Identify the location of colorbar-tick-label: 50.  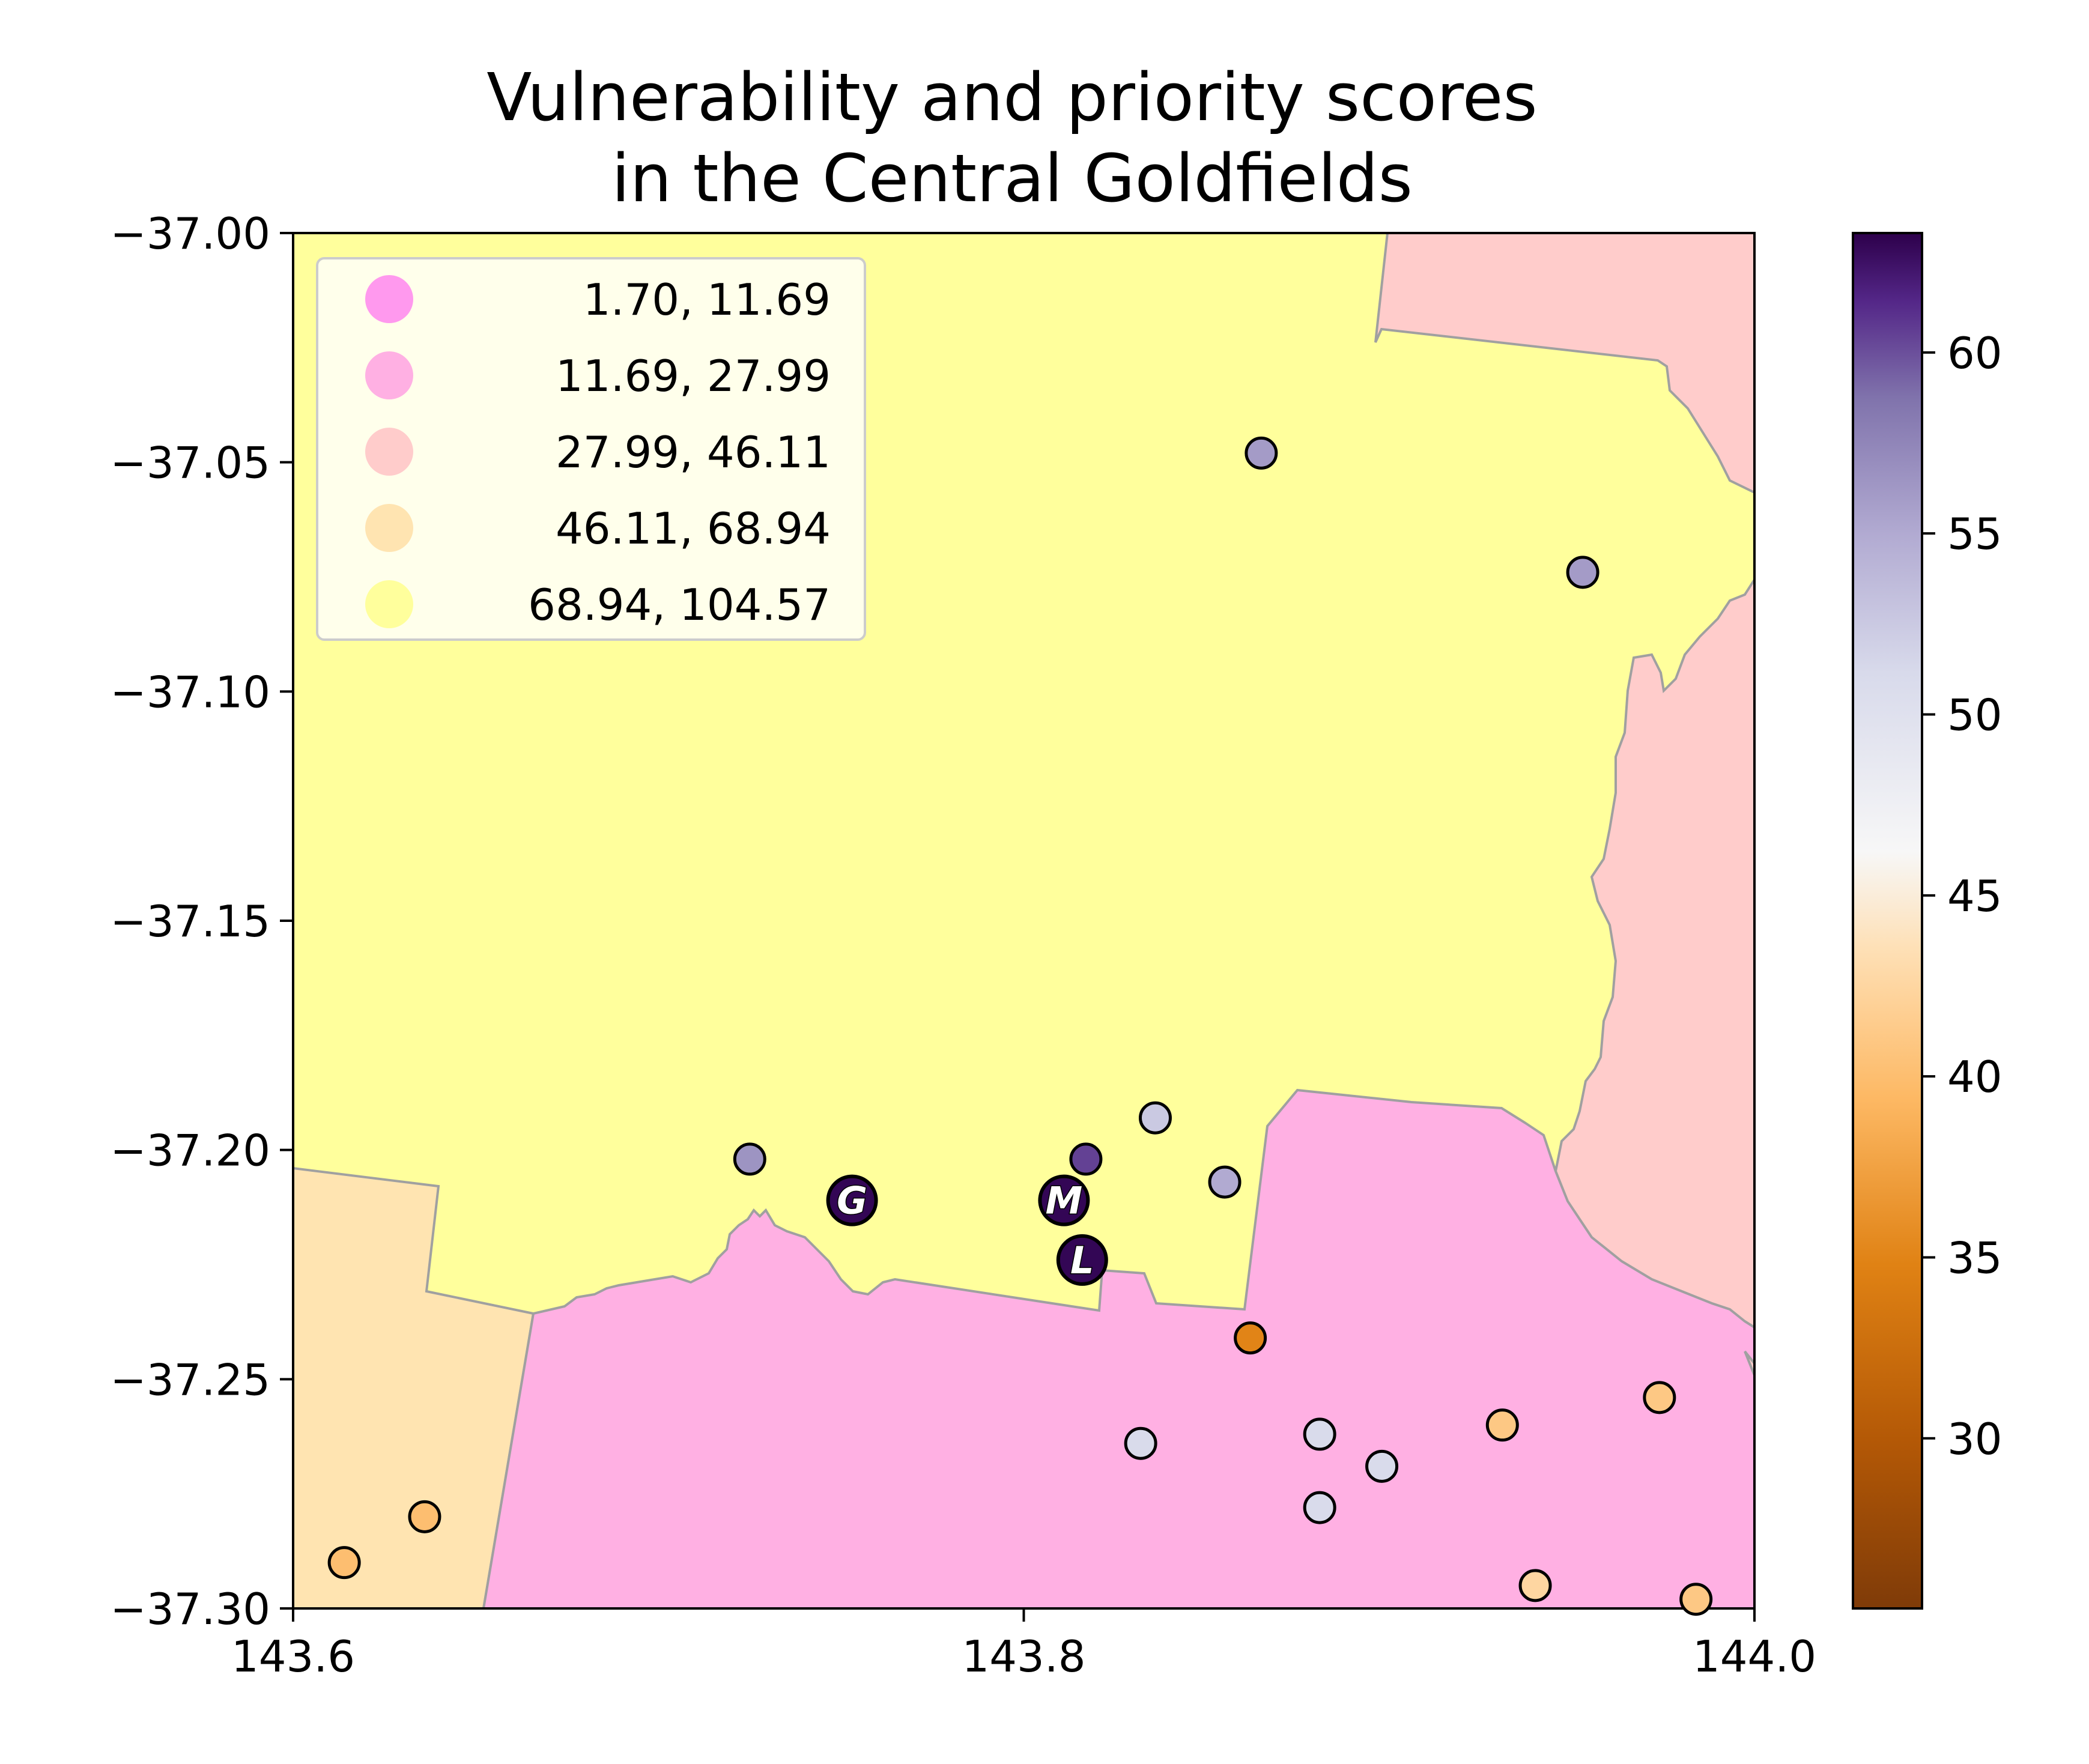
(1975, 715).